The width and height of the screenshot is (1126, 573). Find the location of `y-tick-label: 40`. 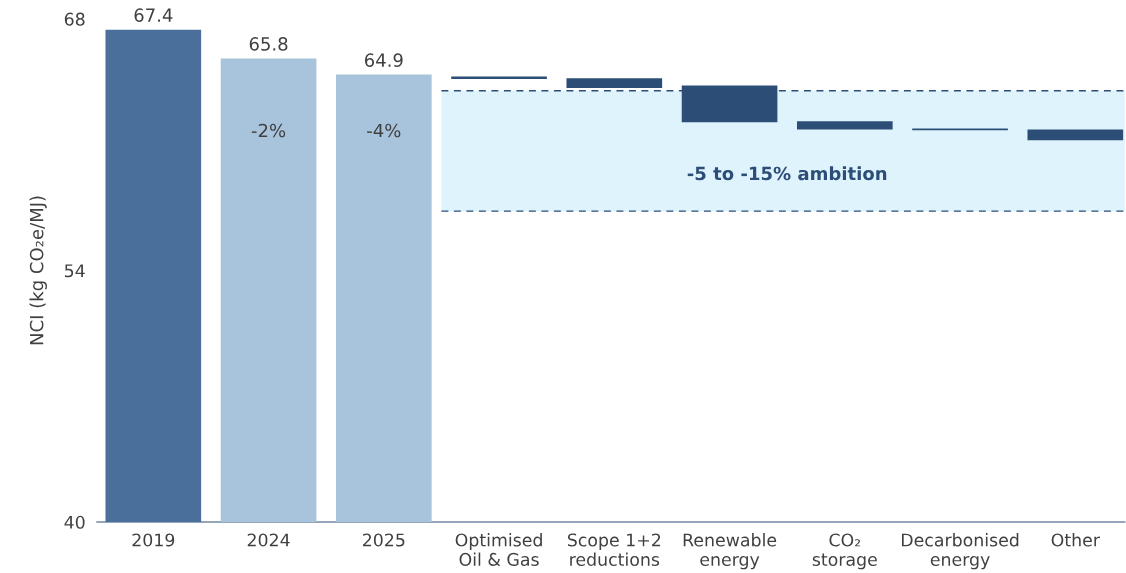

y-tick-label: 40 is located at coordinates (74, 522).